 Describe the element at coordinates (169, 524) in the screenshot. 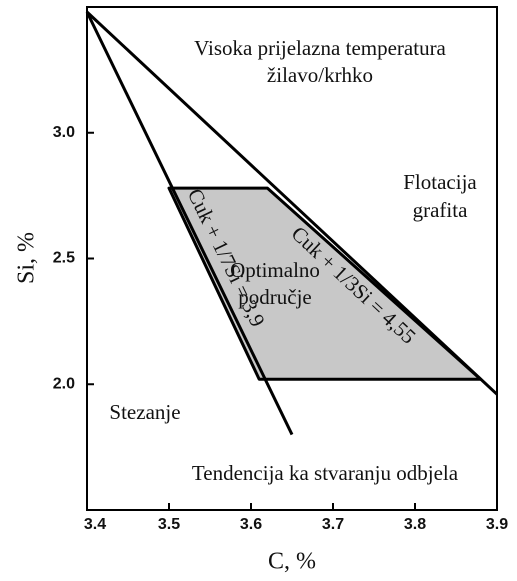

I see `x-tick-label: 3.5` at that location.